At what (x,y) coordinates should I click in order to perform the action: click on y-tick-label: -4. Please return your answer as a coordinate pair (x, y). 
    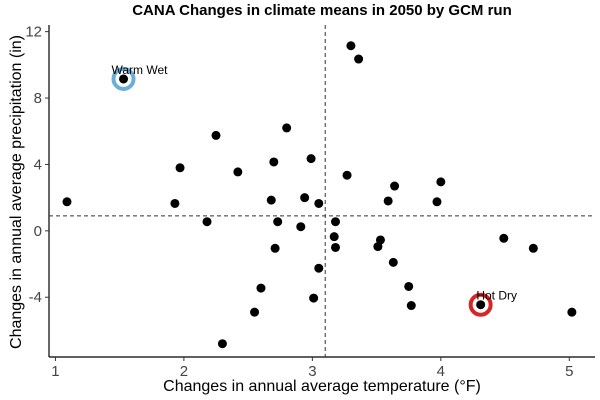
    Looking at the image, I should click on (35, 297).